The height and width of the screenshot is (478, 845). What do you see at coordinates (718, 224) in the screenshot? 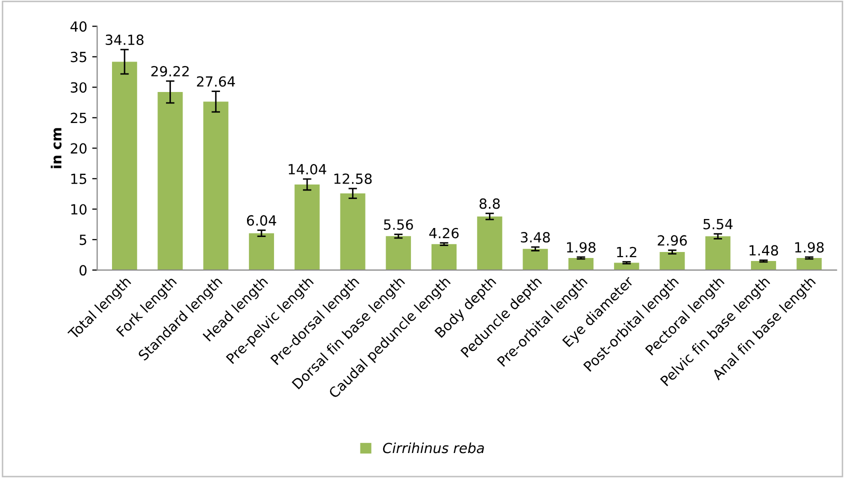
I see `data-label: 5.54` at bounding box center [718, 224].